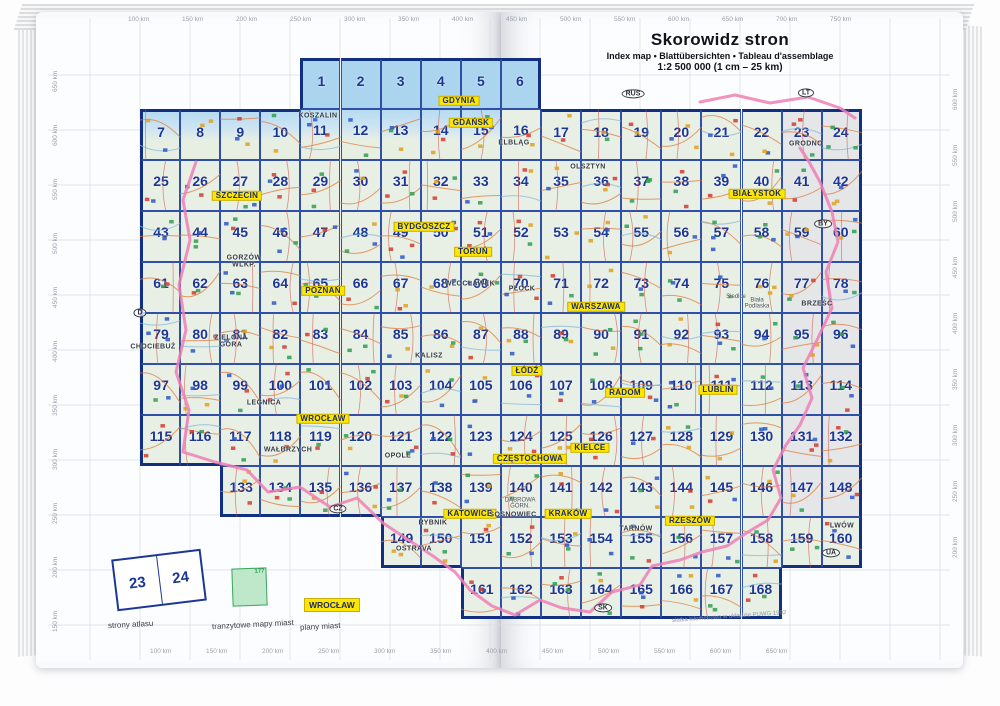 Image resolution: width=1000 pixels, height=706 pixels. I want to click on grid-cell-number: 133, so click(241, 487).